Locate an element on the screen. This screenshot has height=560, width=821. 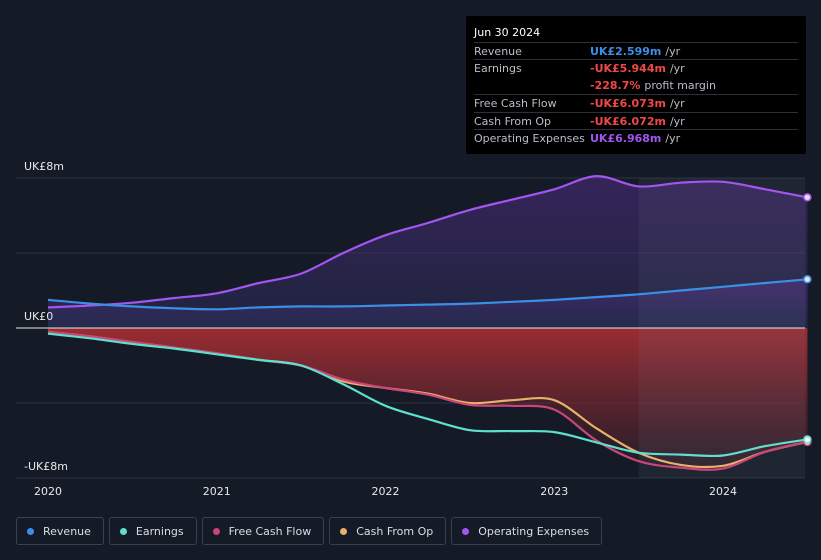
earnings-endpoint is located at coordinates (807, 439).